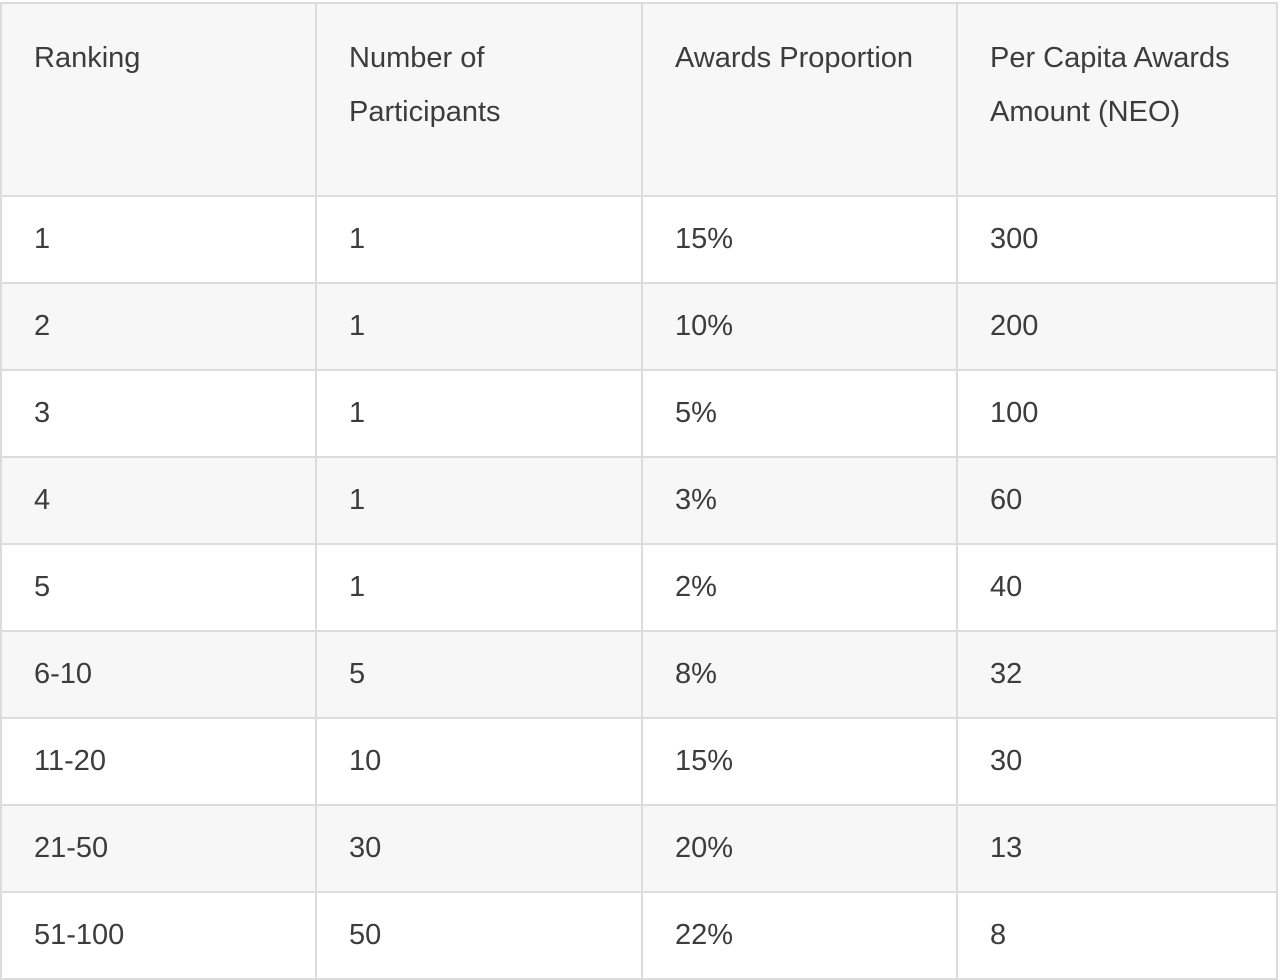 The height and width of the screenshot is (980, 1280). What do you see at coordinates (799, 848) in the screenshot?
I see `cell-proportion: 20%` at bounding box center [799, 848].